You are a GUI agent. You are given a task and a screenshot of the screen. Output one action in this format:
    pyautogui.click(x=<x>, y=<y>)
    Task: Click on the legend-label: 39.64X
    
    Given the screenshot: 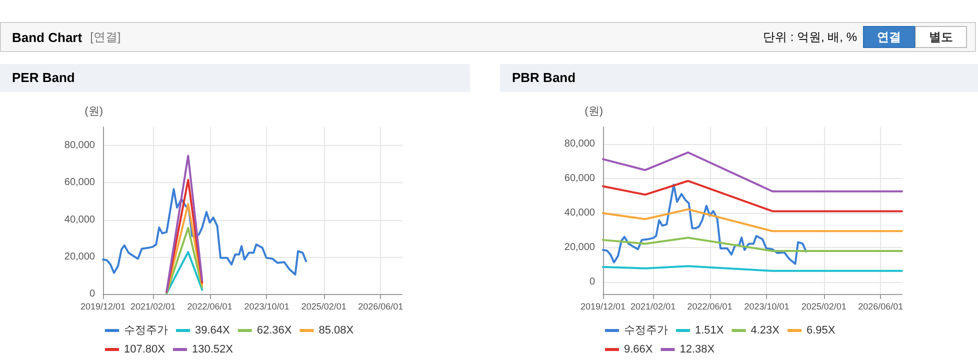 What is the action you would take?
    pyautogui.click(x=213, y=330)
    